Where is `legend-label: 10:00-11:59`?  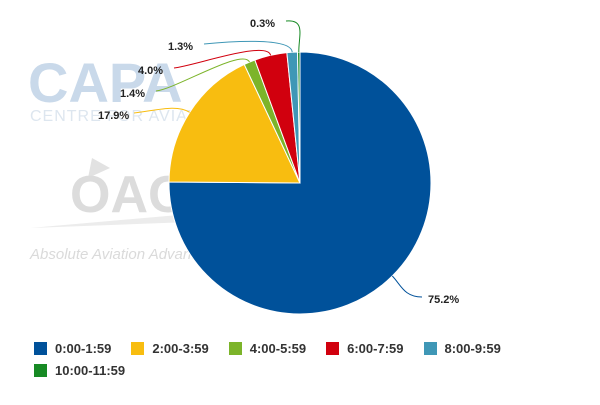 legend-label: 10:00-11:59 is located at coordinates (90, 370).